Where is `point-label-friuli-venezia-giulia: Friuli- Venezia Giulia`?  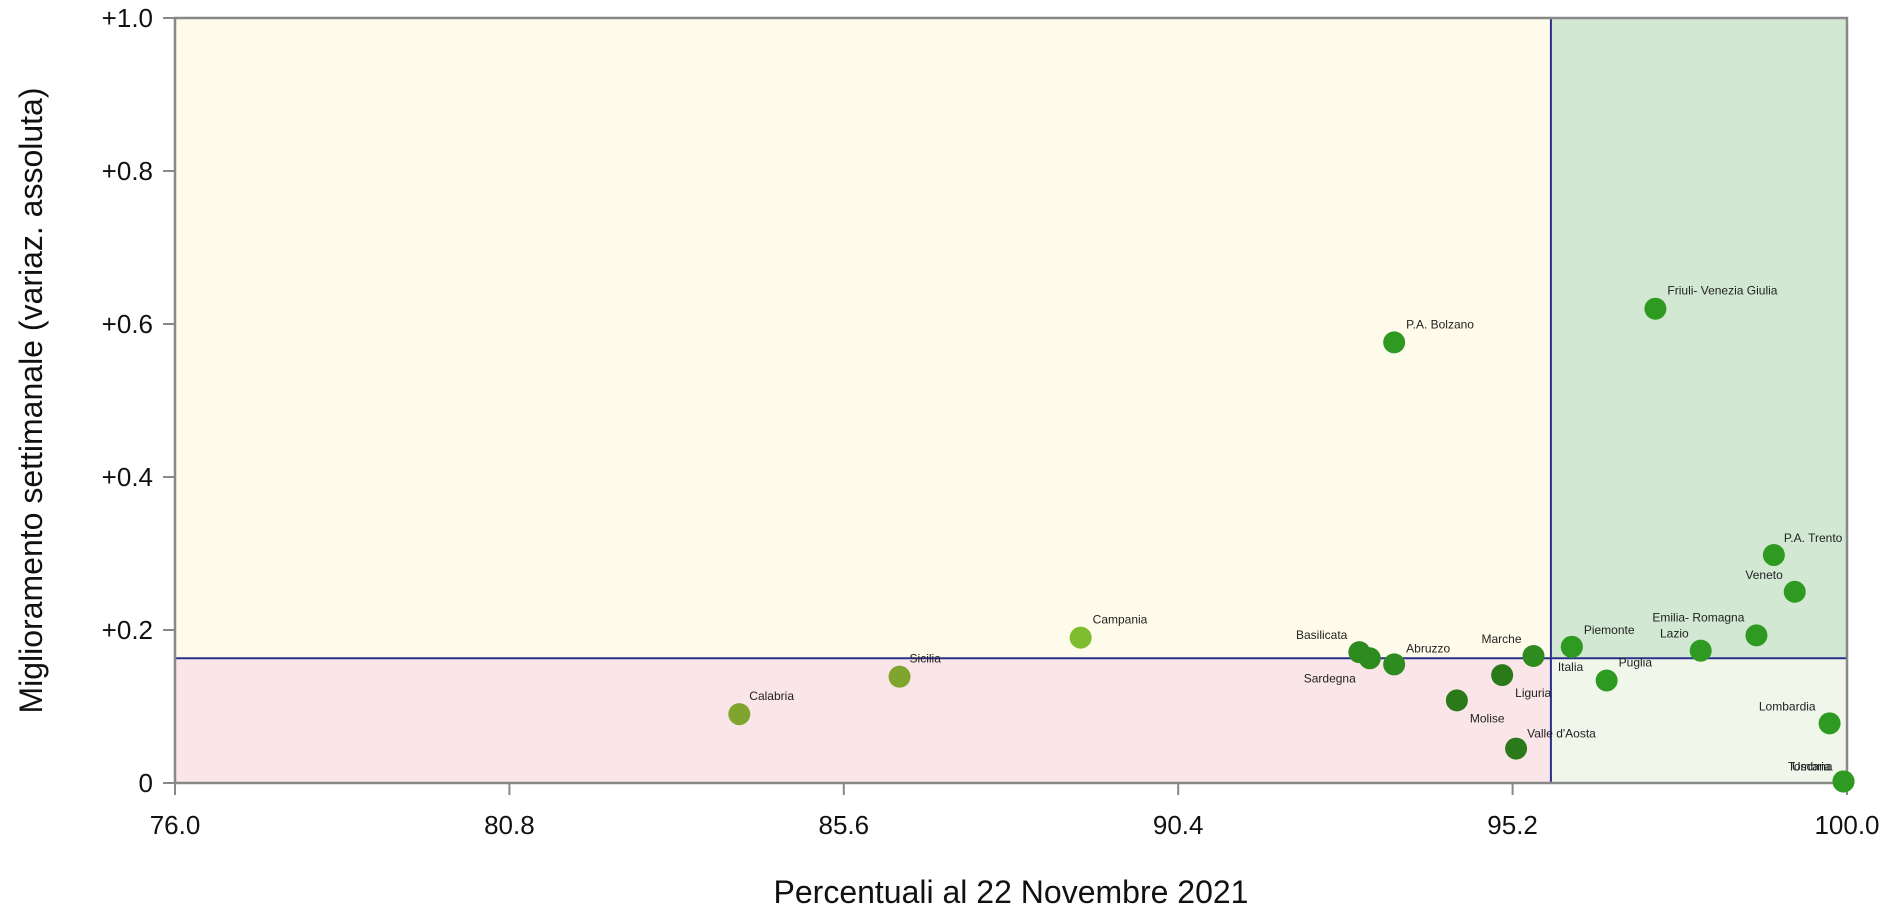 point-label-friuli-venezia-giulia: Friuli- Venezia Giulia is located at coordinates (1722, 291).